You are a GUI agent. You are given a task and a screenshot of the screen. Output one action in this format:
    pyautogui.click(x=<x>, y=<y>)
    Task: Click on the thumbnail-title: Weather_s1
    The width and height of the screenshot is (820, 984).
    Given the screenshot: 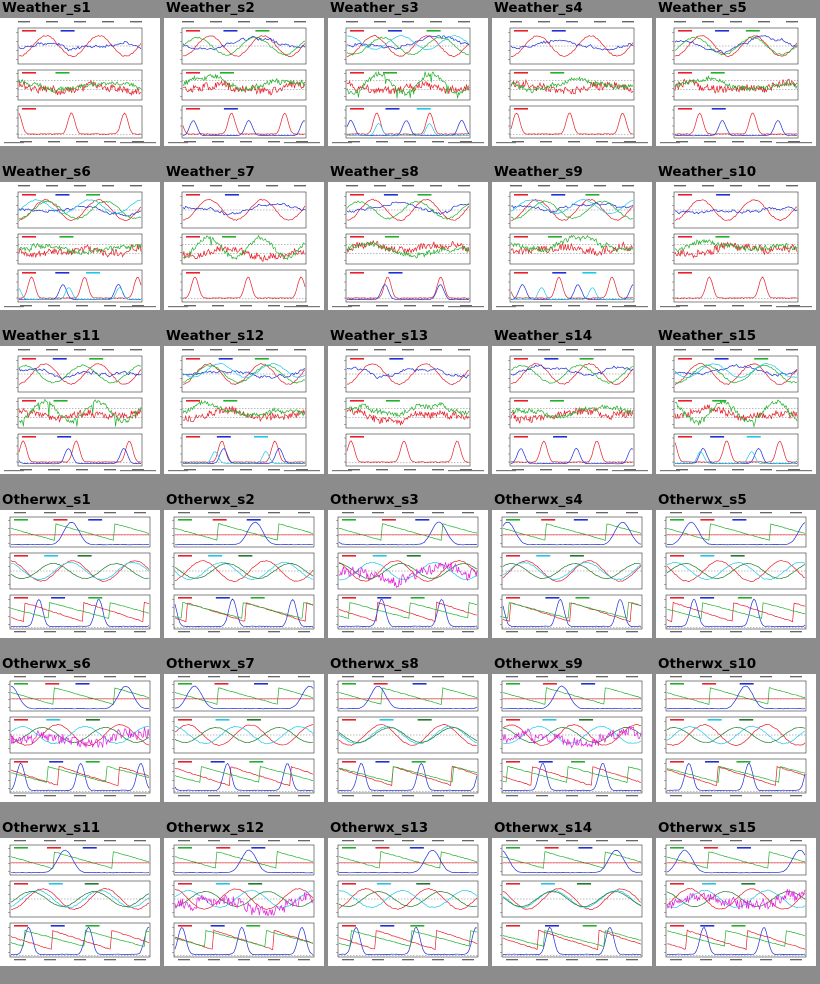 What is the action you would take?
    pyautogui.click(x=46, y=8)
    